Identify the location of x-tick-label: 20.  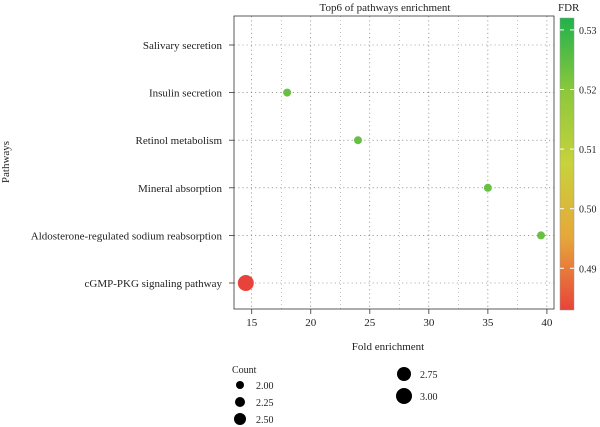
(311, 323).